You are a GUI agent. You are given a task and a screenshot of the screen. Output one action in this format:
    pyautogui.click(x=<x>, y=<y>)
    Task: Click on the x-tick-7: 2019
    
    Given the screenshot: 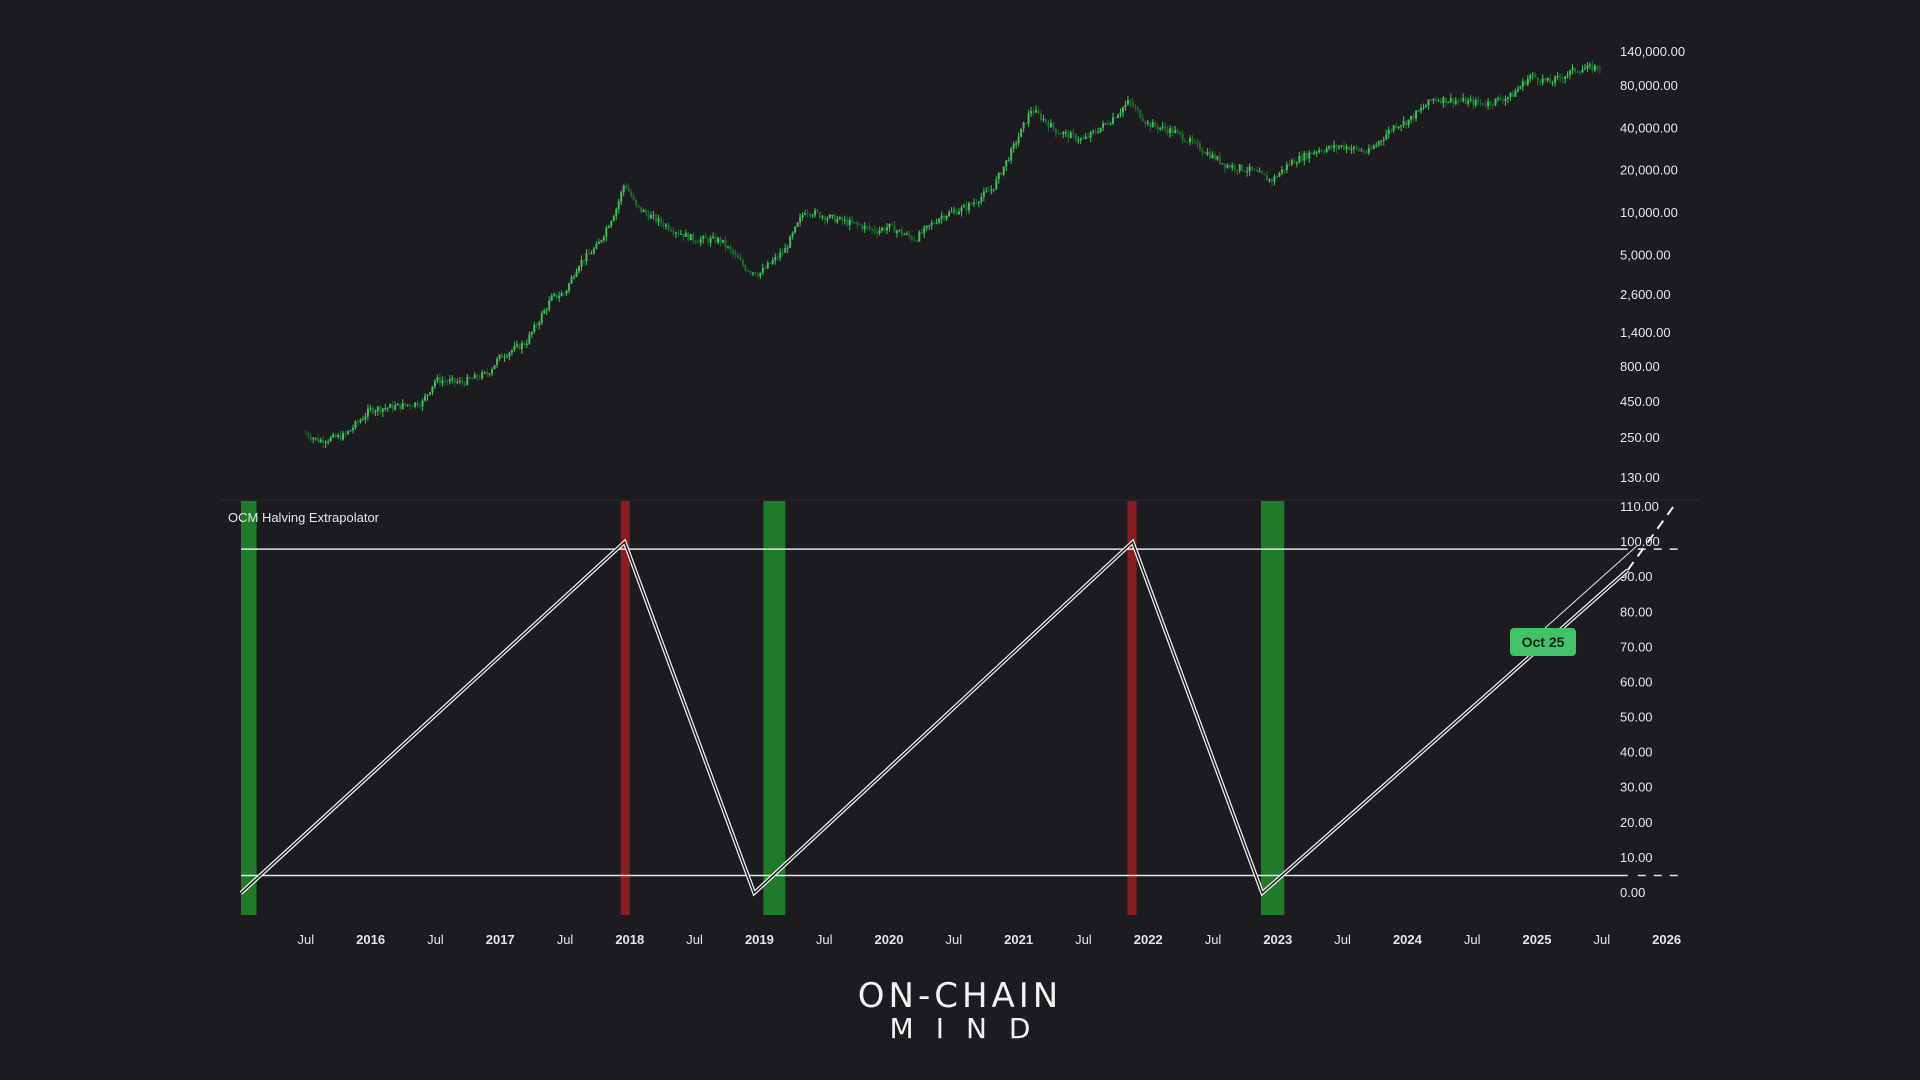 What is the action you would take?
    pyautogui.click(x=759, y=939)
    